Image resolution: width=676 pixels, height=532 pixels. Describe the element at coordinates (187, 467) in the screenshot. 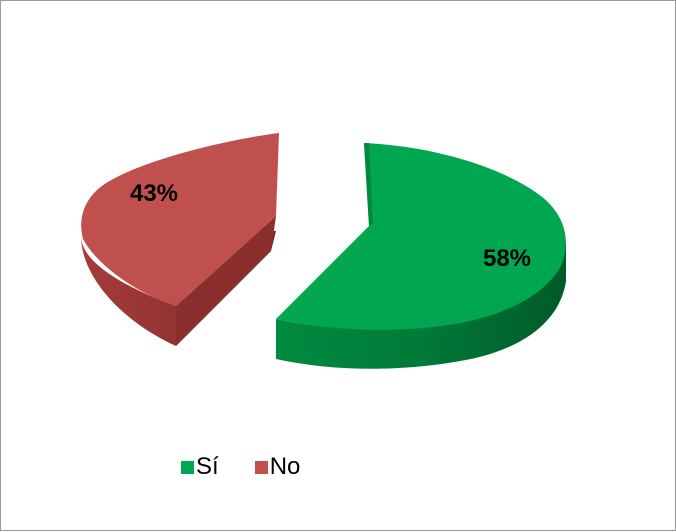

I see `legend-swatch-si` at that location.